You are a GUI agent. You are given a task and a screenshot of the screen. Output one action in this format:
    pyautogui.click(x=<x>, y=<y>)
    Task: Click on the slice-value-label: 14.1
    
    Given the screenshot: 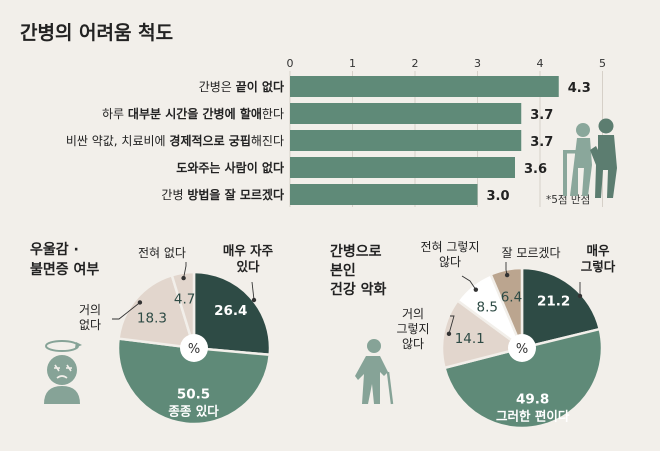 What is the action you would take?
    pyautogui.click(x=470, y=339)
    